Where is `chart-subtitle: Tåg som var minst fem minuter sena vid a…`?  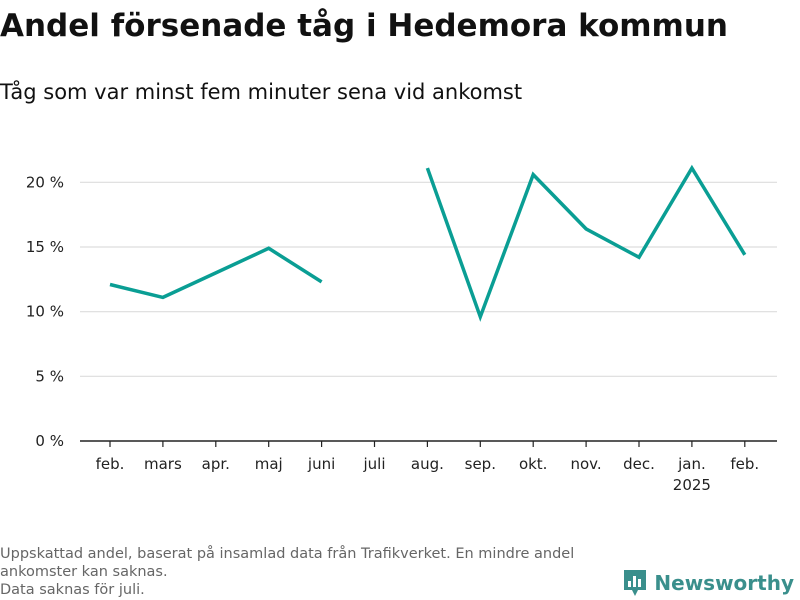
chart-subtitle: Tåg som var minst fem minuter sena vid a… is located at coordinates (261, 92).